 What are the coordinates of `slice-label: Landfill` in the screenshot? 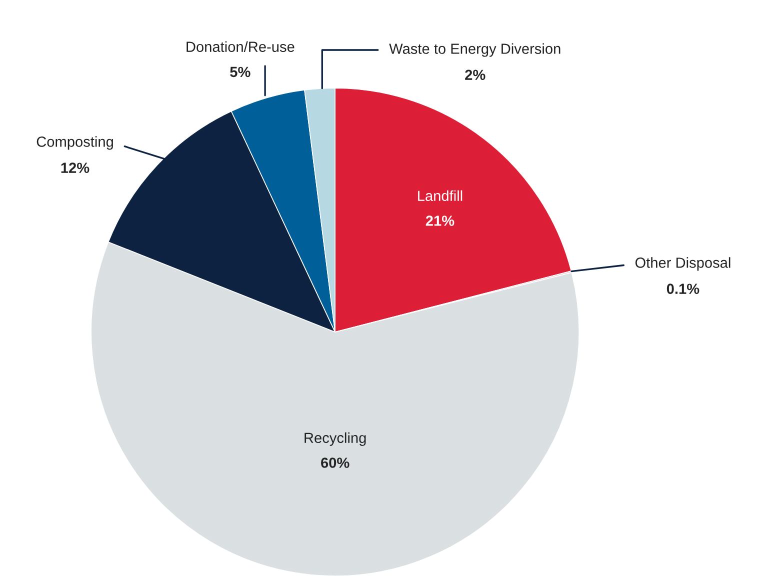 It's located at (440, 196).